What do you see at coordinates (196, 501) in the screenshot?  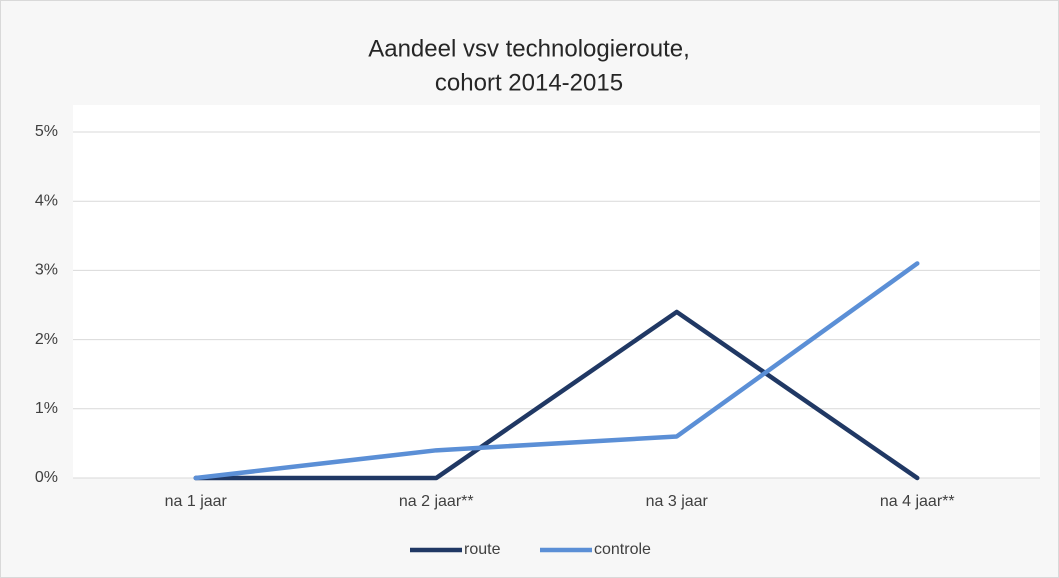 I see `x-tick-label: na 1 jaar` at bounding box center [196, 501].